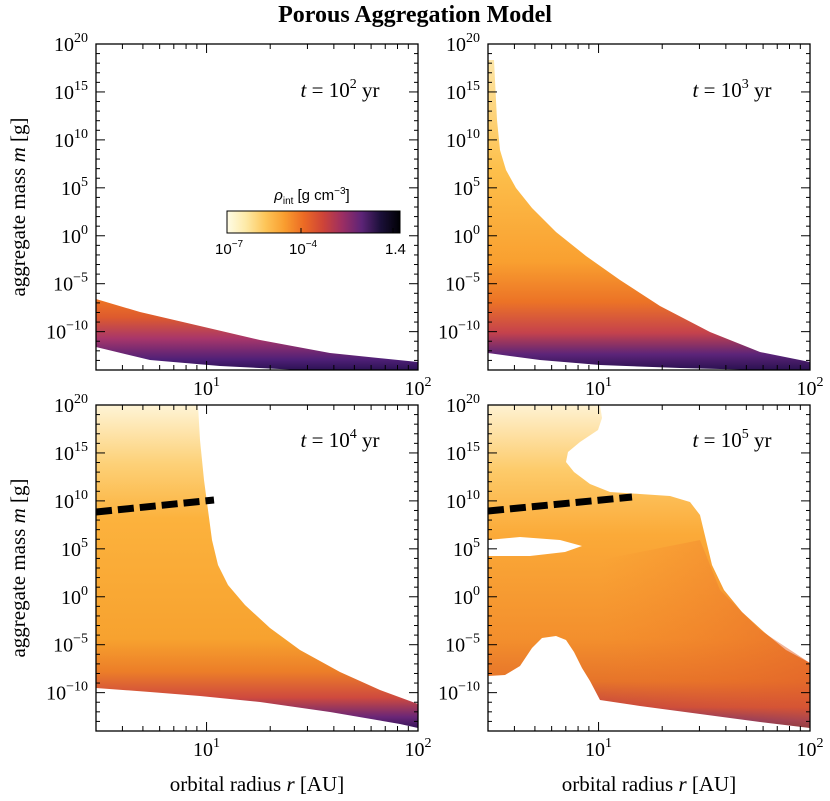 The width and height of the screenshot is (830, 801). Describe the element at coordinates (155, 506) in the screenshot. I see `dashed-line-bottom-left` at that location.